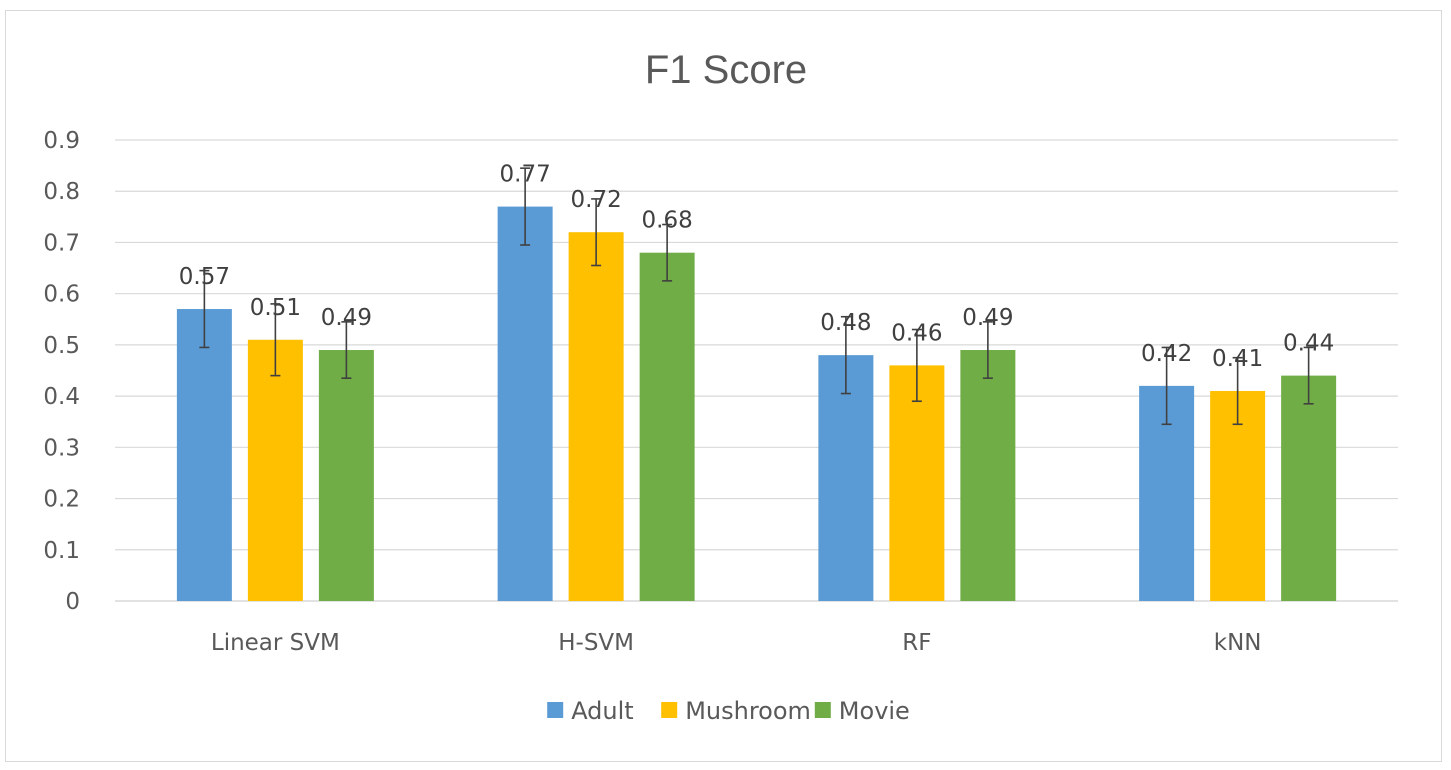 Image resolution: width=1451 pixels, height=770 pixels. Describe the element at coordinates (667, 221) in the screenshot. I see `data-label: 0.68` at that location.